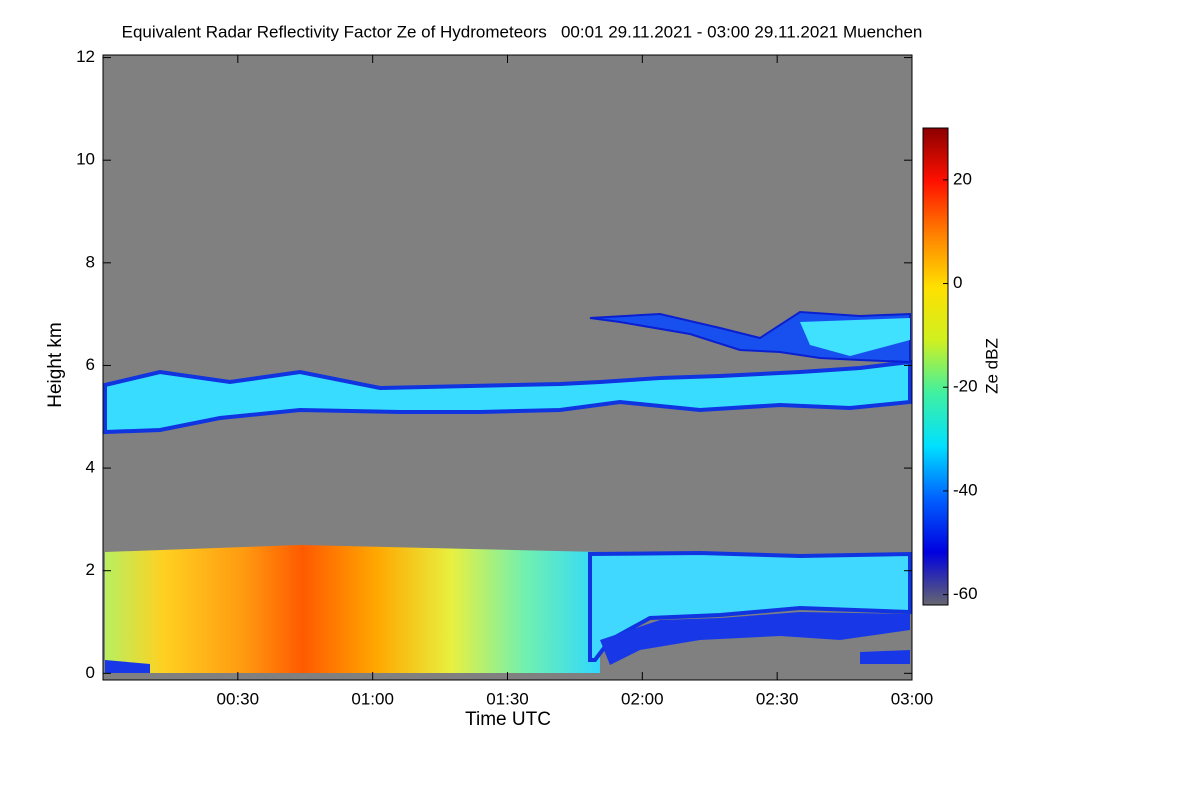 The width and height of the screenshot is (1200, 800). Describe the element at coordinates (507, 397) in the screenshot. I see `upper-cloud` at that location.